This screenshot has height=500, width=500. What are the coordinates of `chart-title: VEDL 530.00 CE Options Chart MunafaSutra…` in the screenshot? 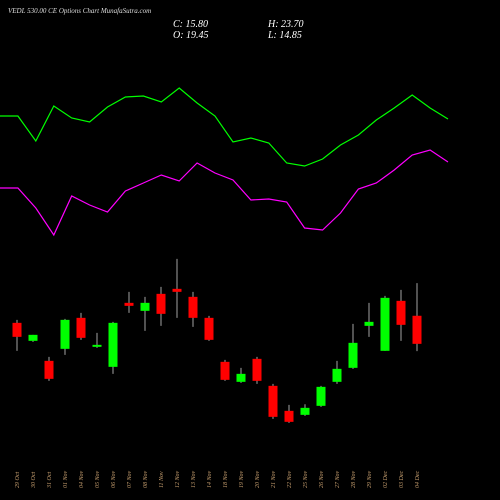 It's located at (79, 11).